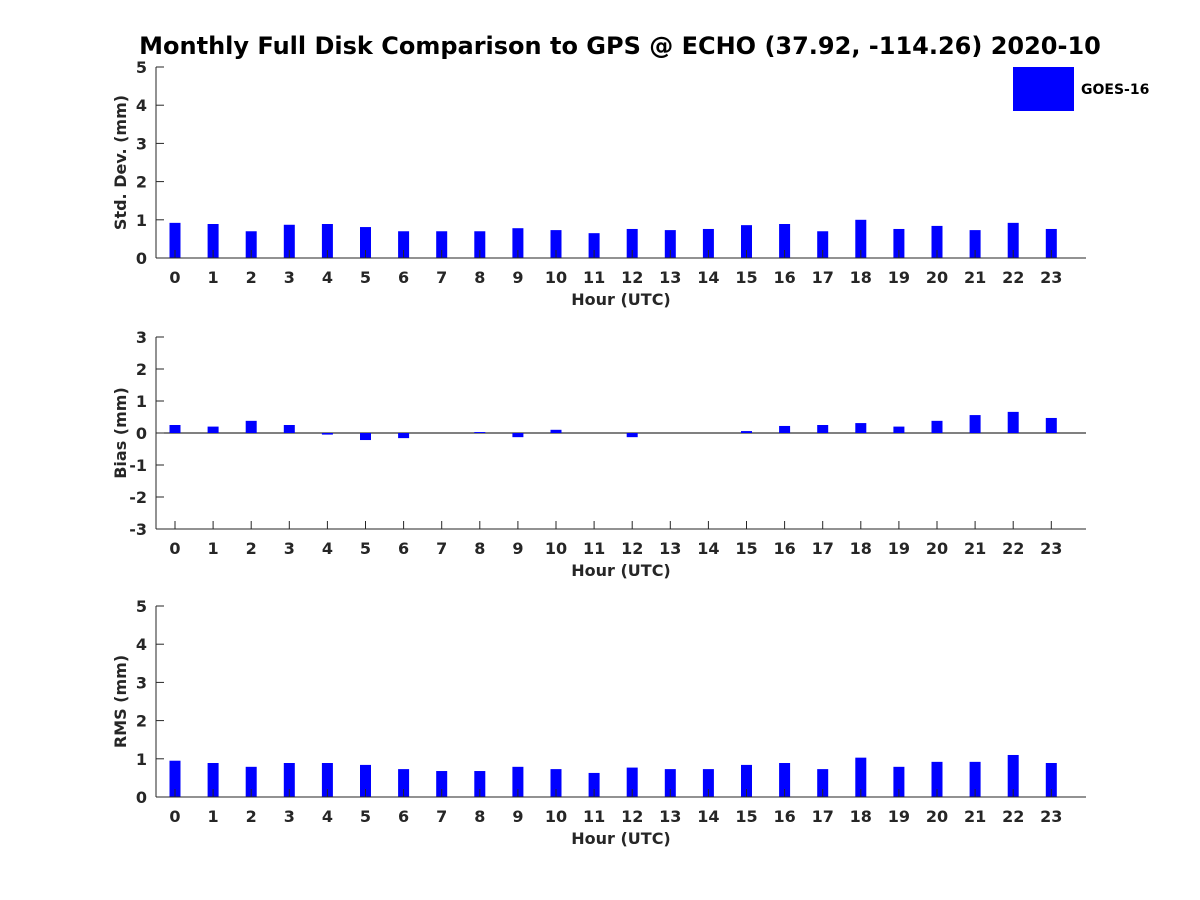 The width and height of the screenshot is (1200, 900). Describe the element at coordinates (975, 816) in the screenshot. I see `rms-x-tick-label: 21` at that location.